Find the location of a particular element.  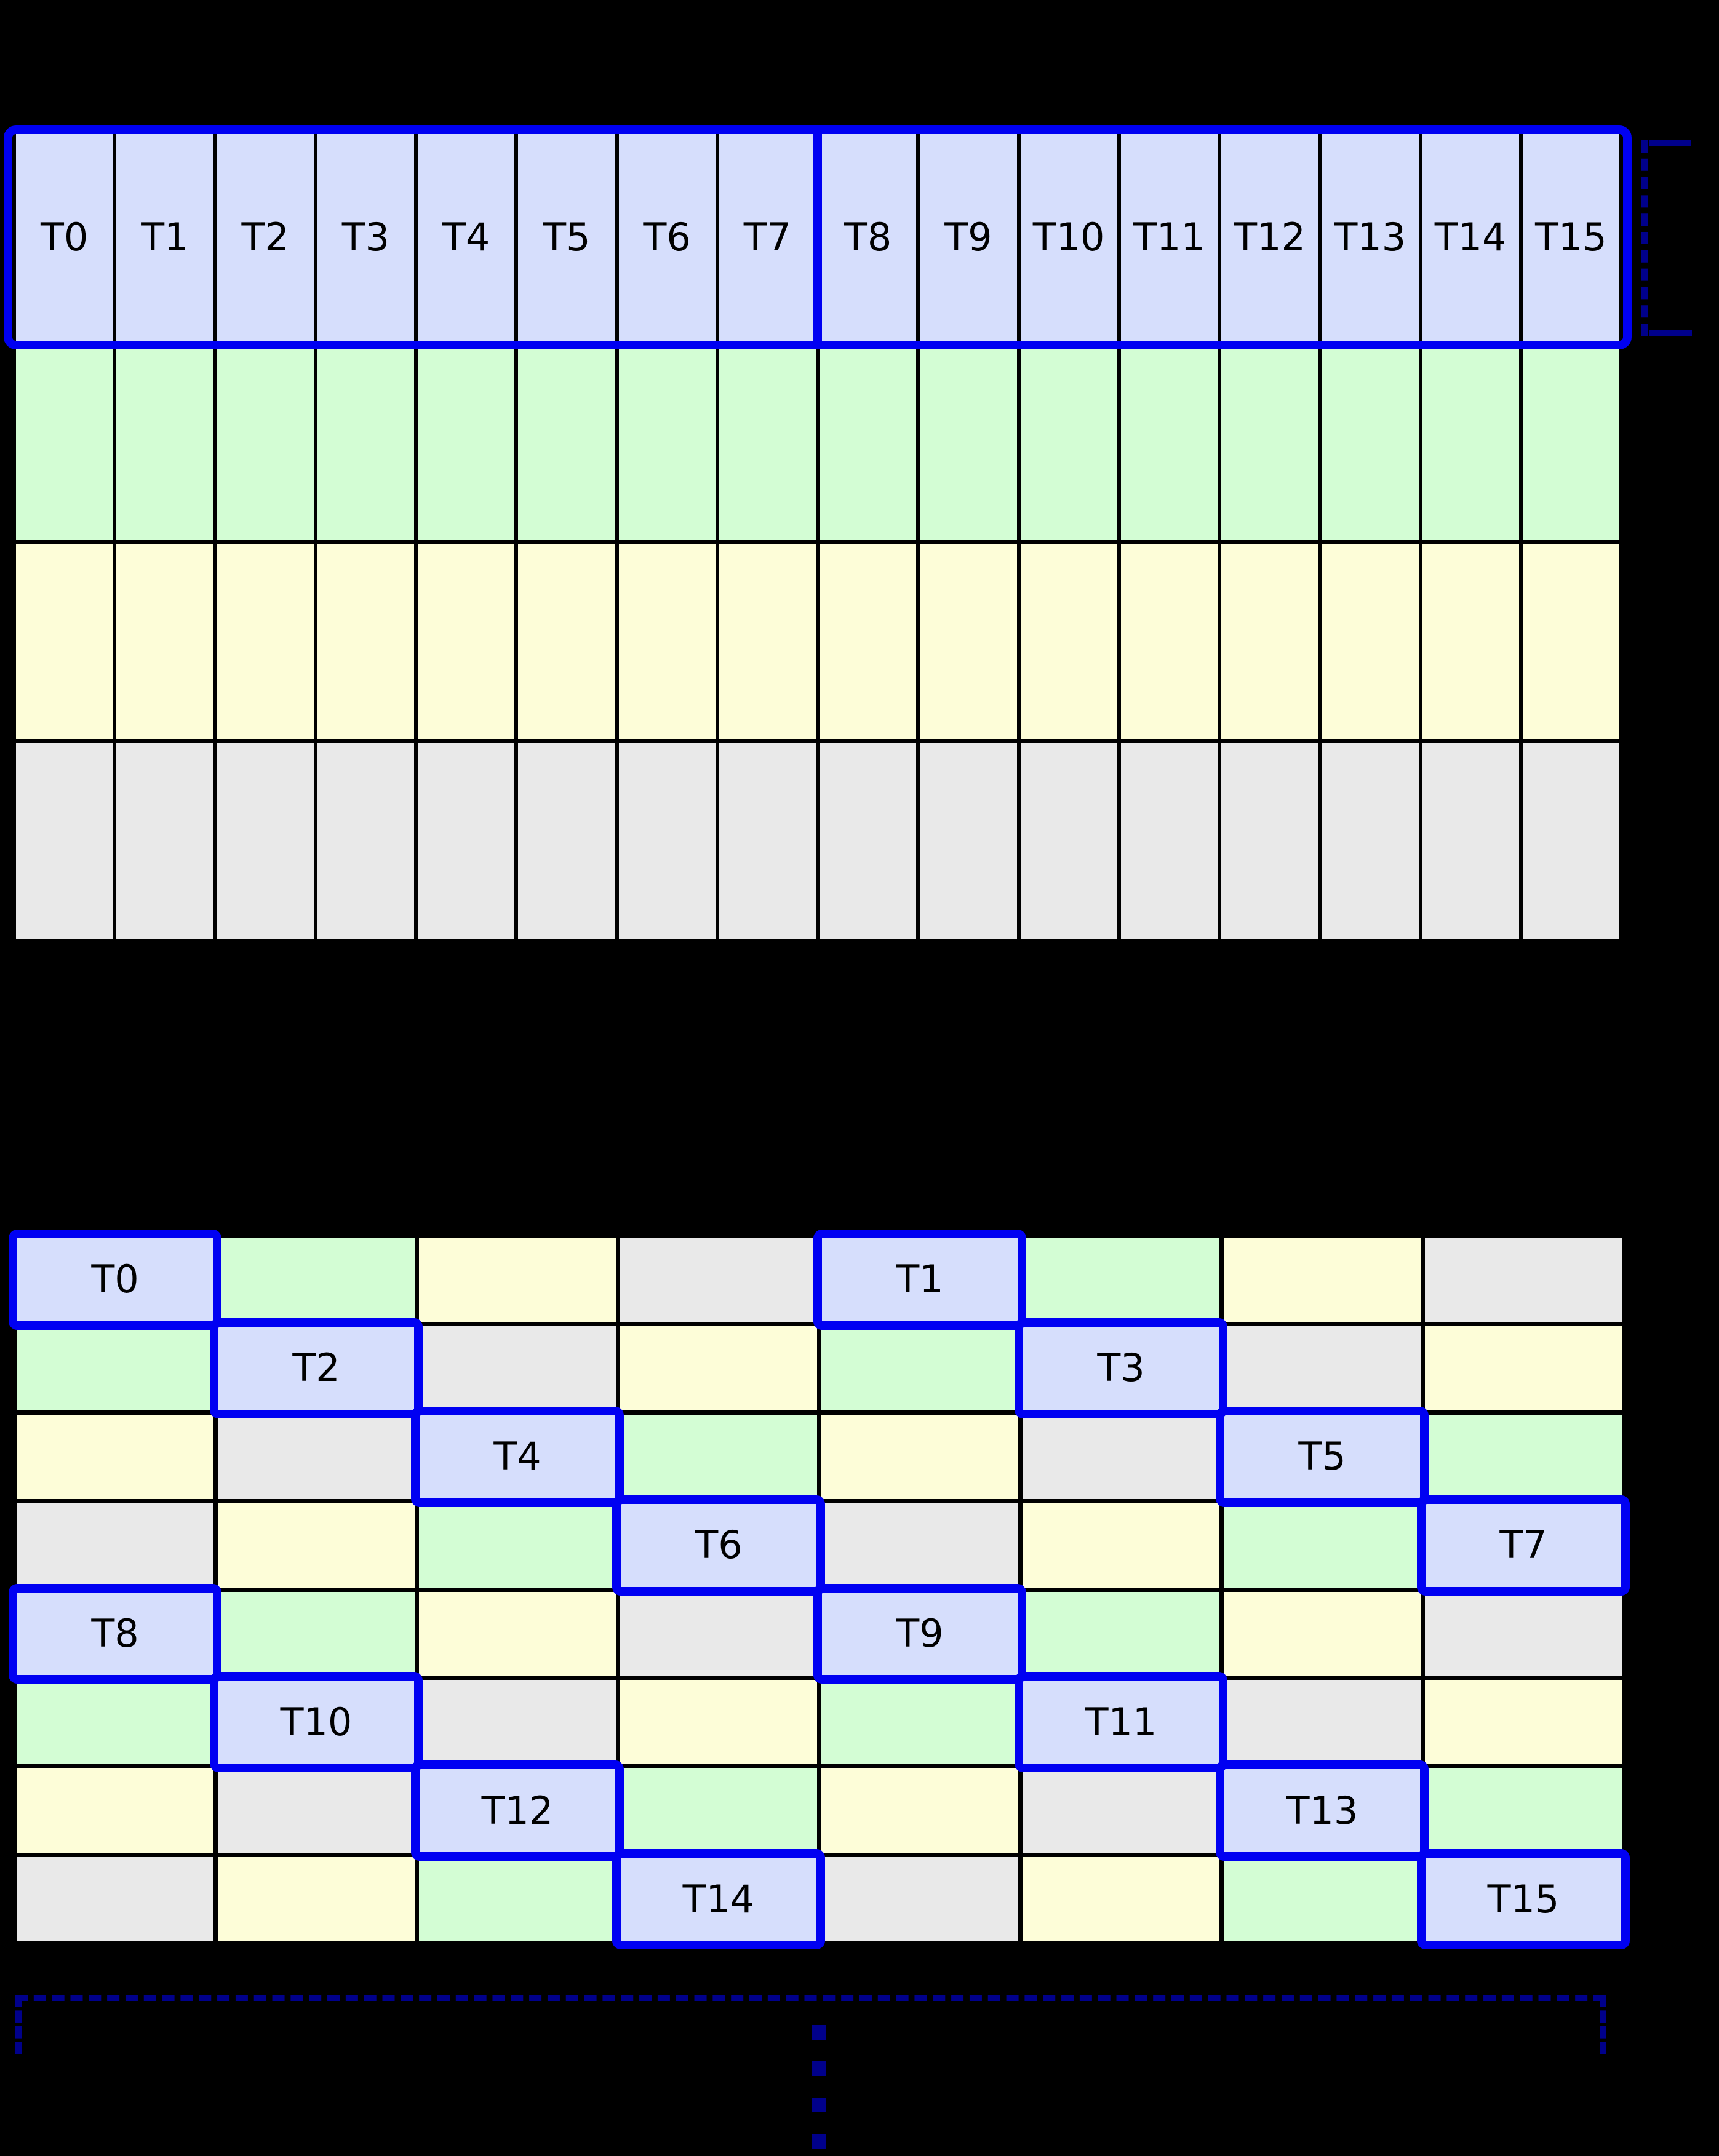

thread-cell: T4 is located at coordinates (467, 237).